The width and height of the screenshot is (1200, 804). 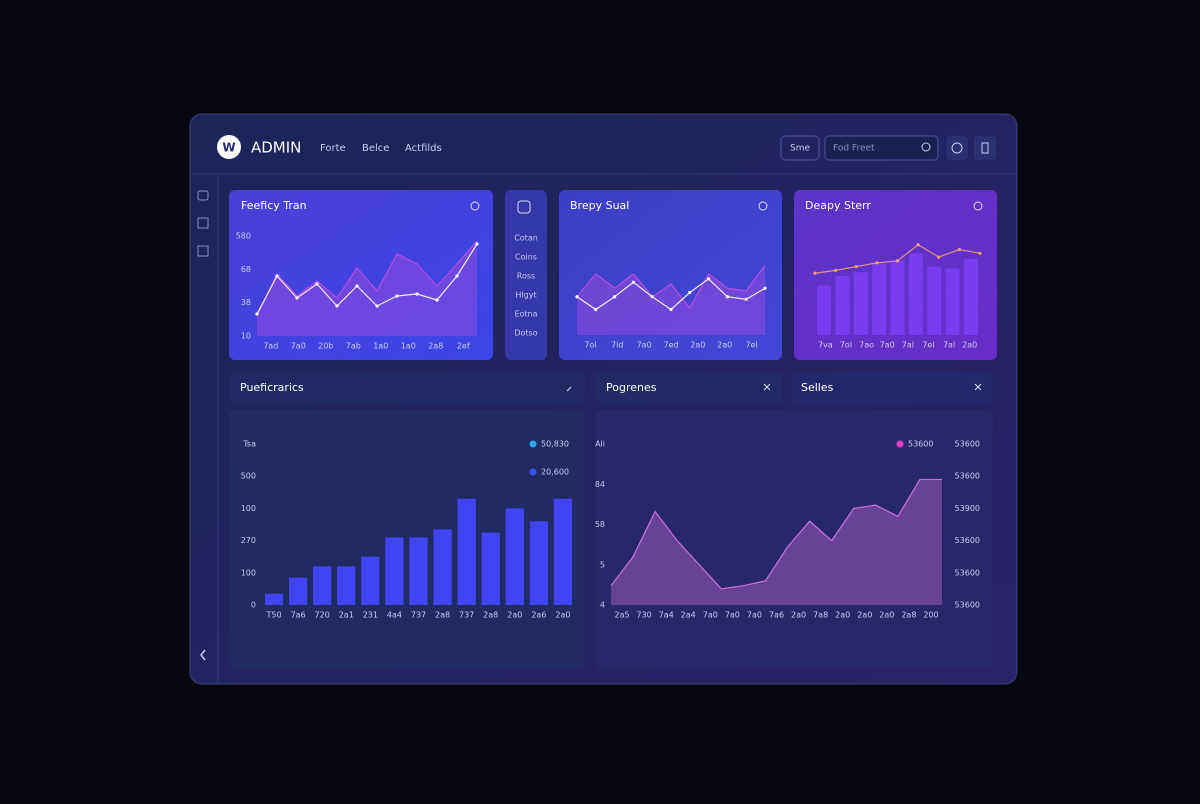 What do you see at coordinates (298, 615) in the screenshot?
I see `x-tick-label: 7a6` at bounding box center [298, 615].